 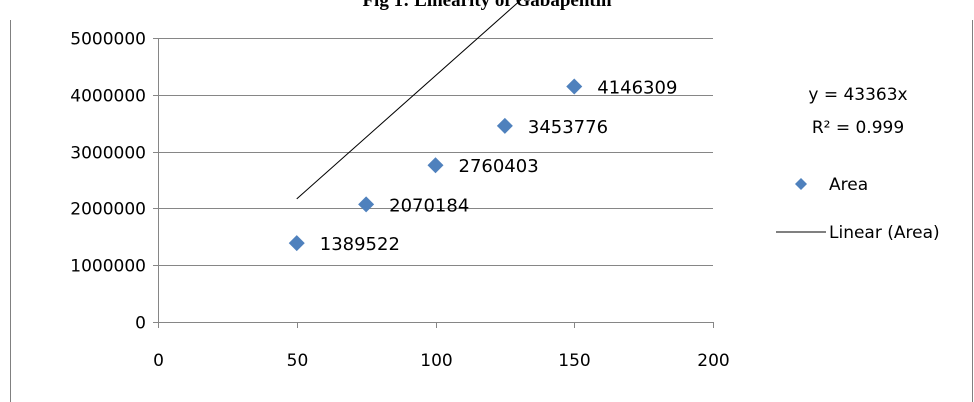 What do you see at coordinates (884, 233) in the screenshot?
I see `legend-linear-label: Linear (Area)` at bounding box center [884, 233].